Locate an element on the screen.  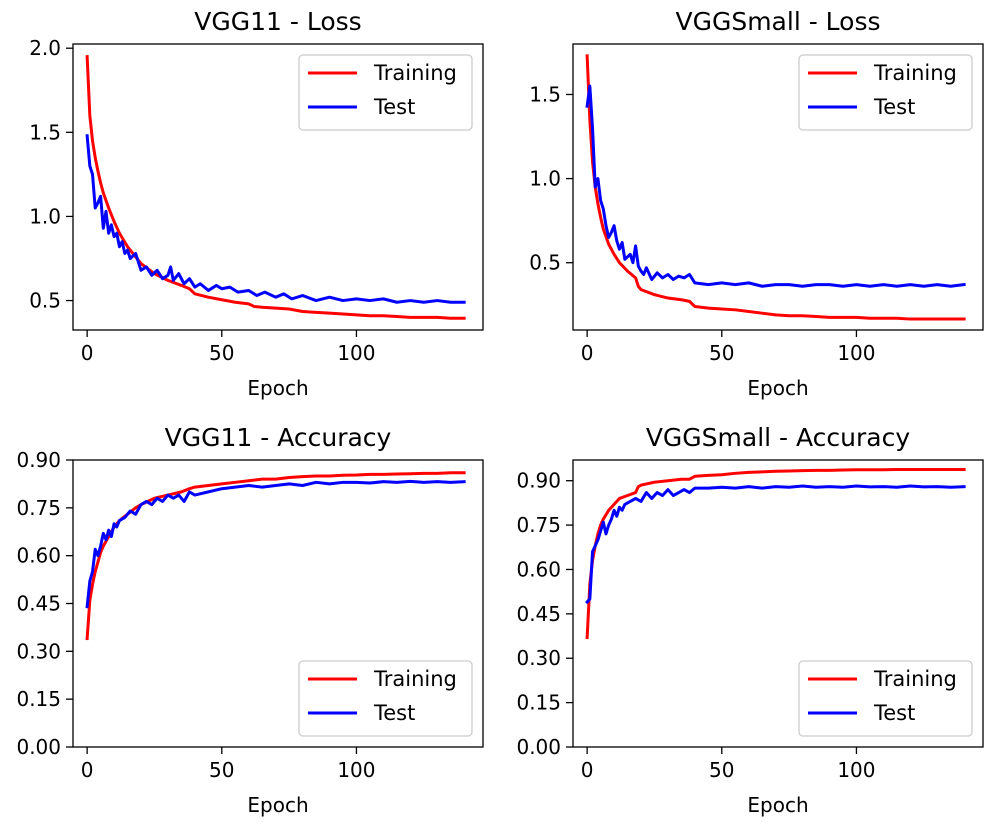
chart-title: VGG11 - Accuracy is located at coordinates (278, 437).